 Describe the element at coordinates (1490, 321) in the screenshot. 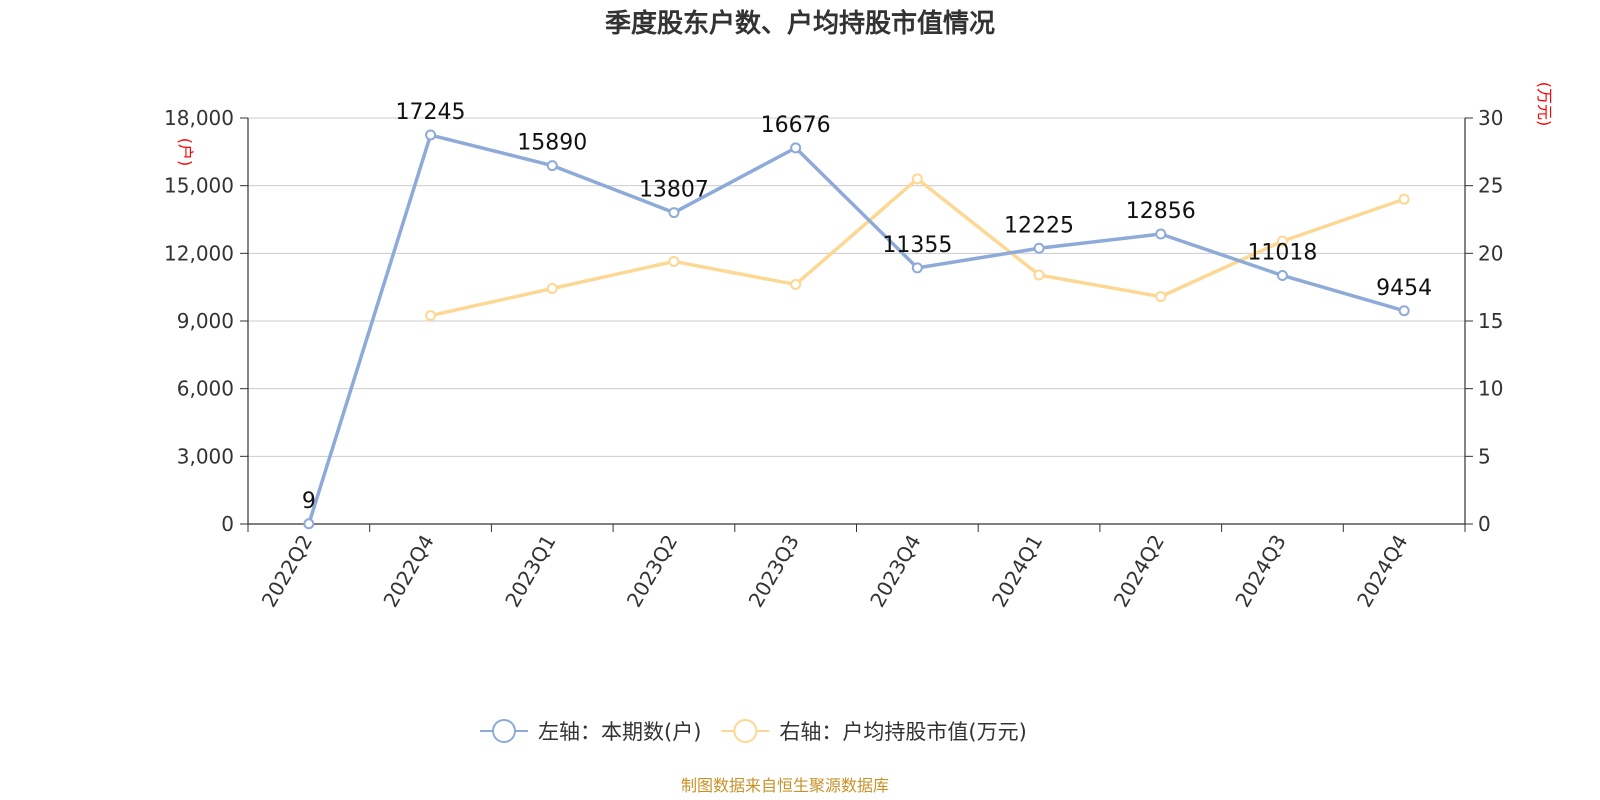

I see `right-axis-tick-label: 15` at that location.